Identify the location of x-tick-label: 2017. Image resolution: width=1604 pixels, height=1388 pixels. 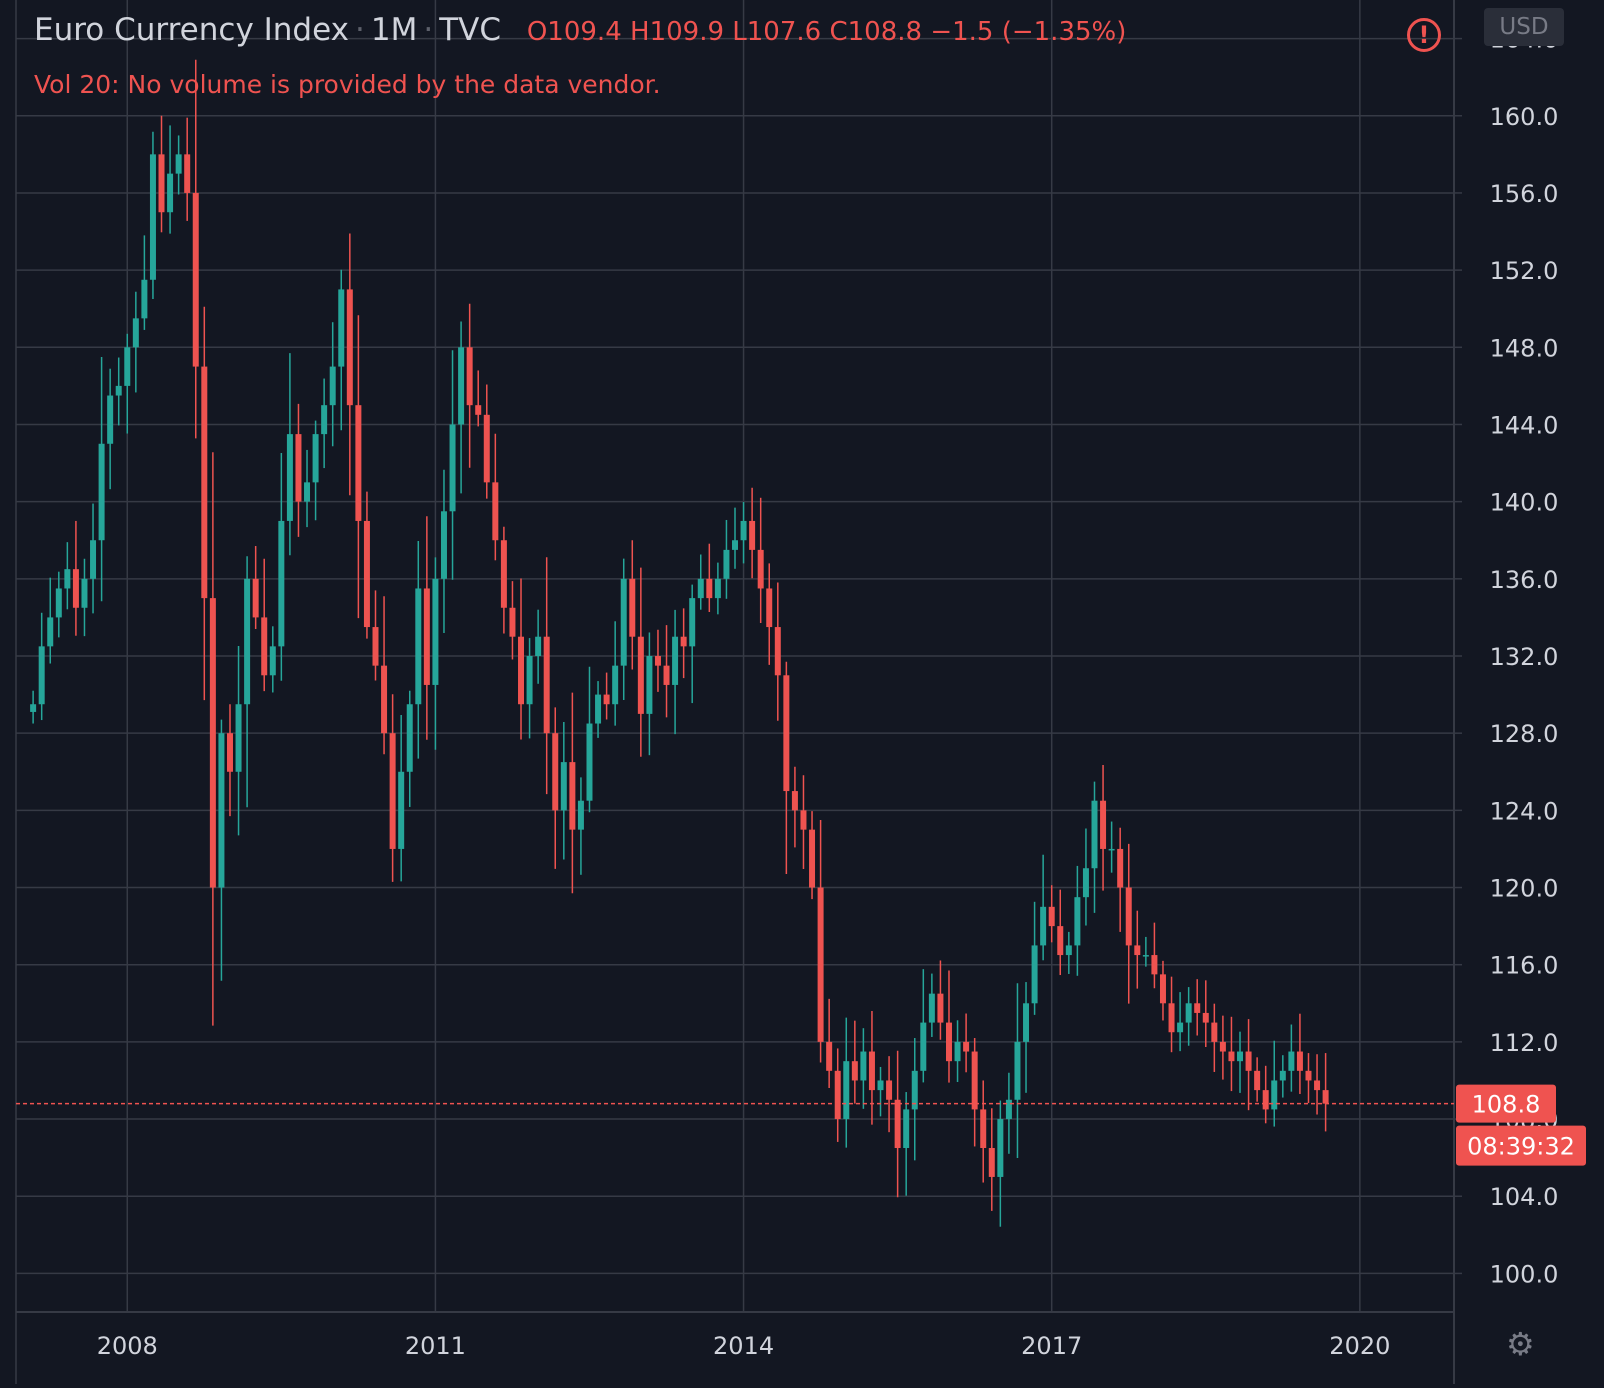
(1051, 1346).